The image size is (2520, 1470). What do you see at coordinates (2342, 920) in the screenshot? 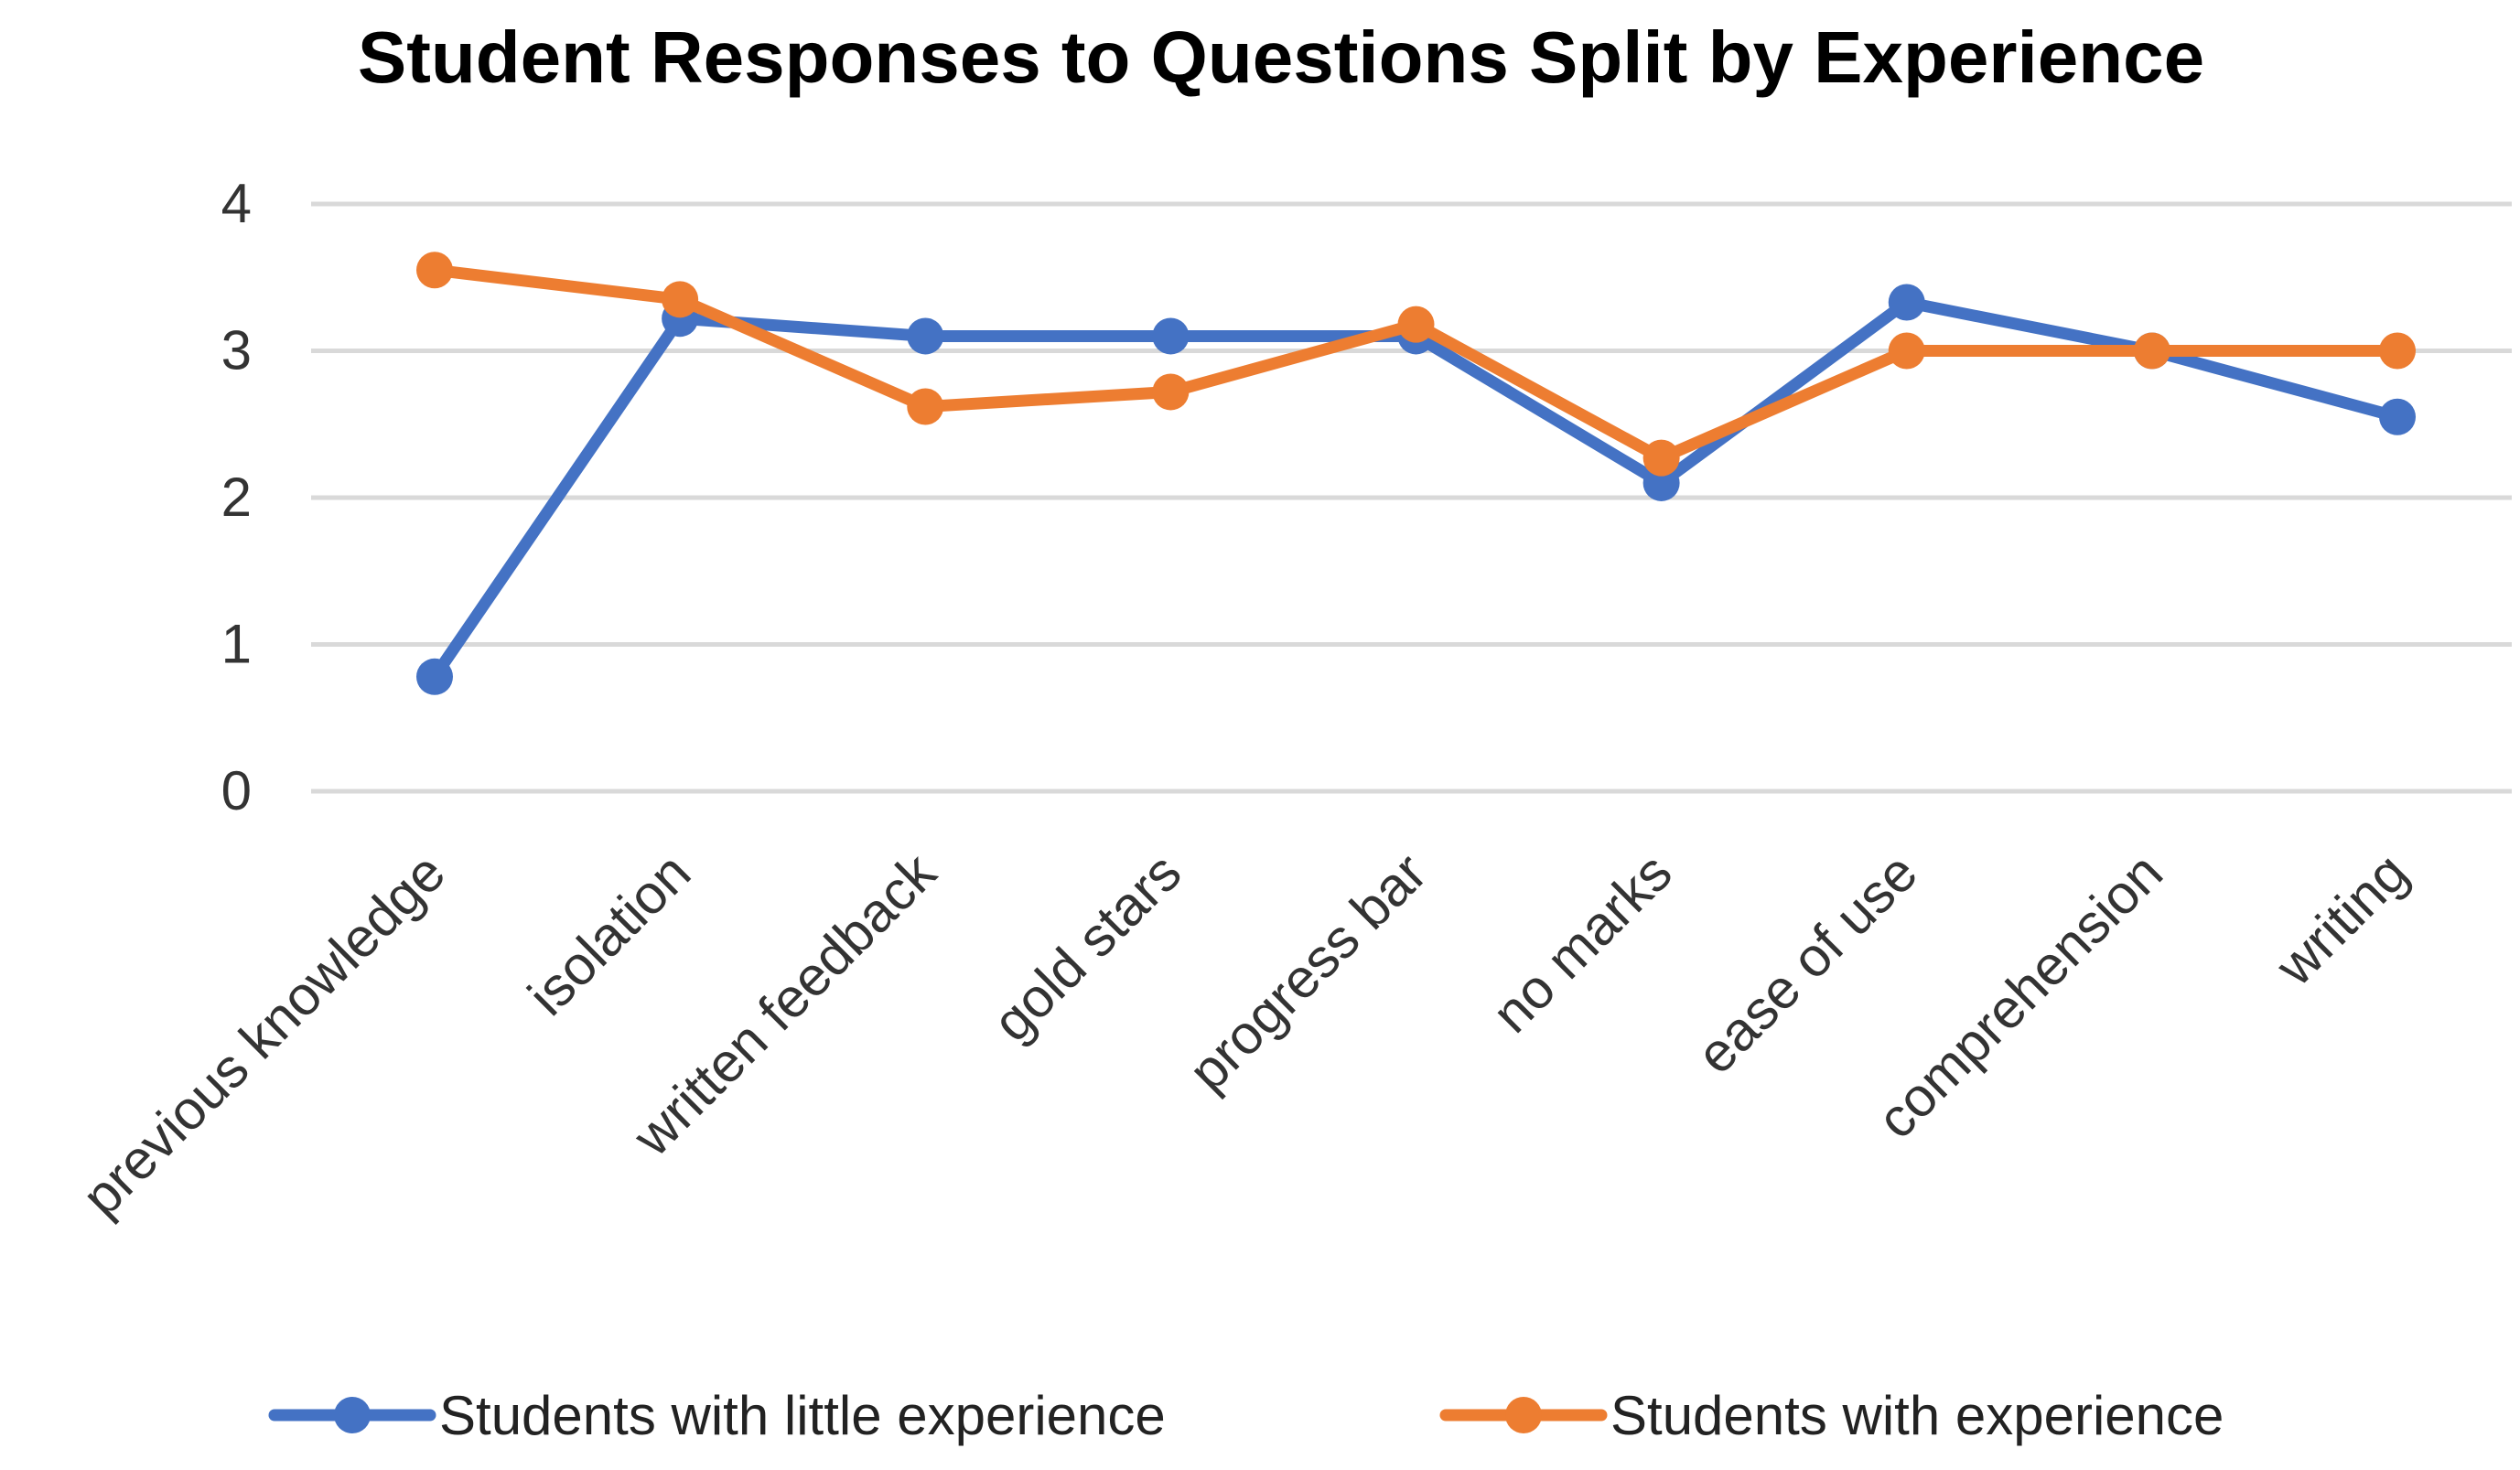
I see `x-tick-label: writing` at bounding box center [2342, 920].